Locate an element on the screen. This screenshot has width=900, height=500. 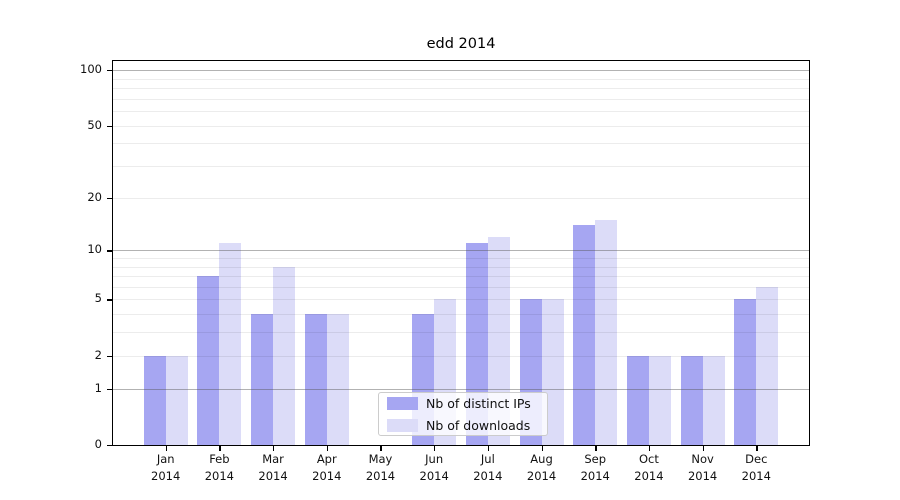
x-axis-label-may: May 2014 is located at coordinates (380, 467).